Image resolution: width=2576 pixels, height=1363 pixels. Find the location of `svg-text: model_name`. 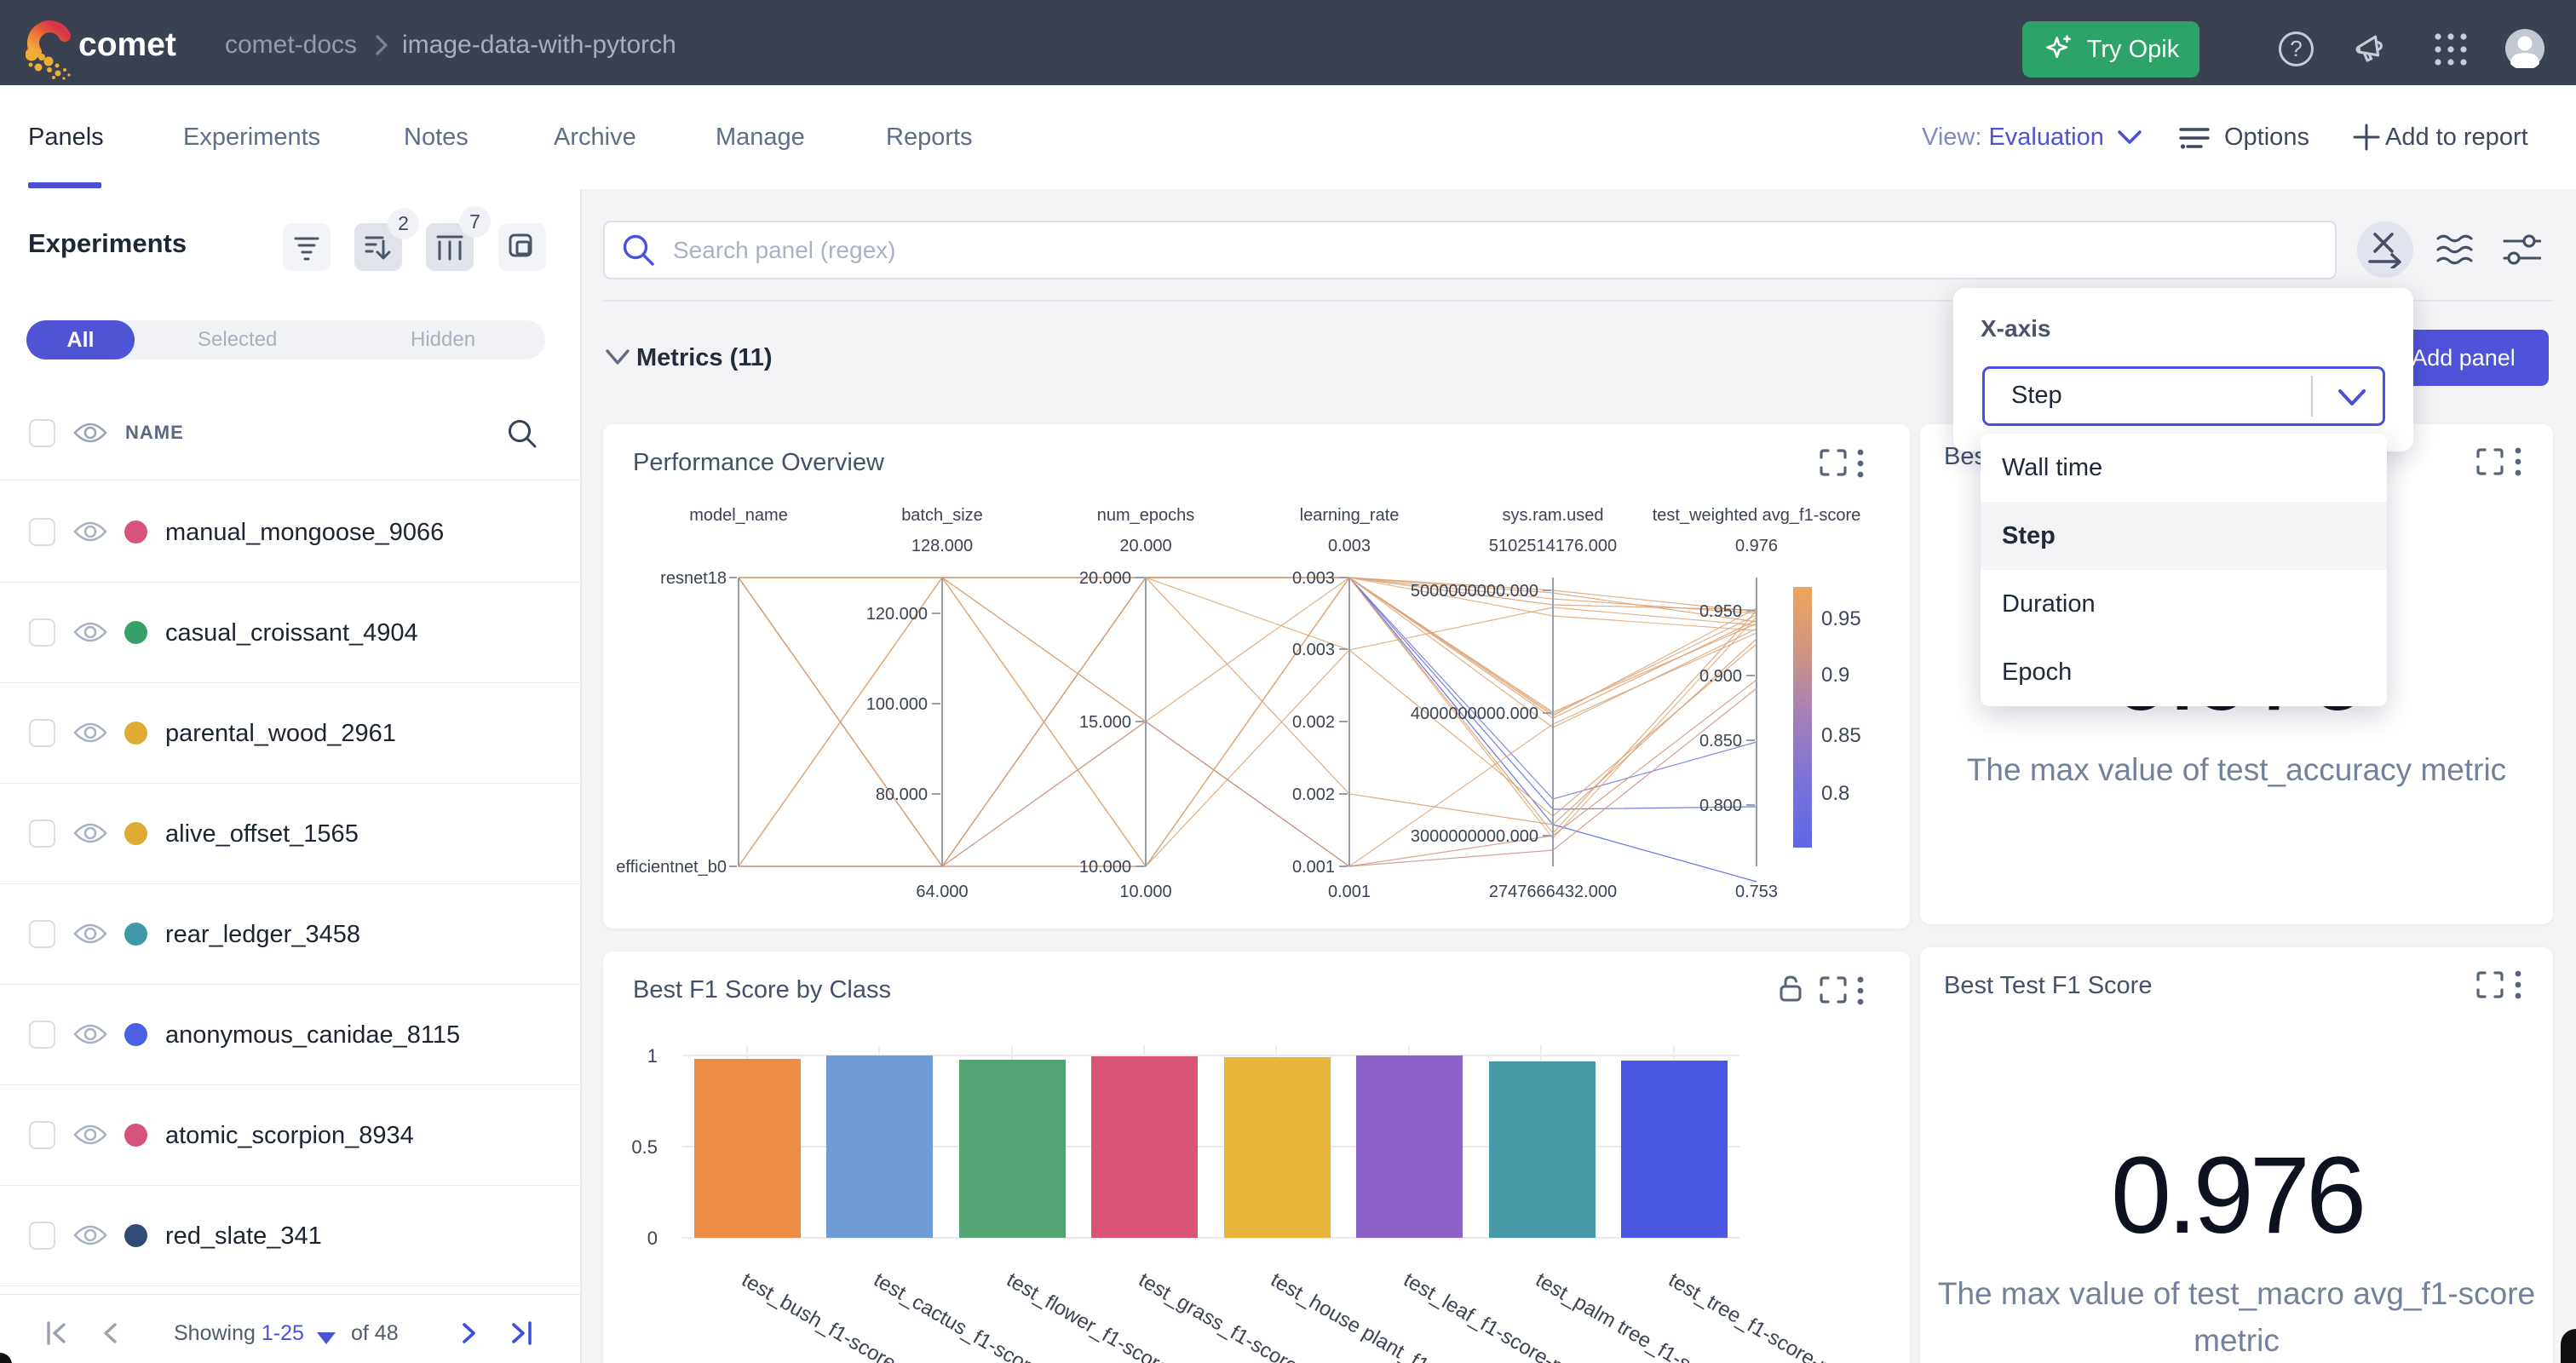

svg-text: model_name is located at coordinates (739, 515).